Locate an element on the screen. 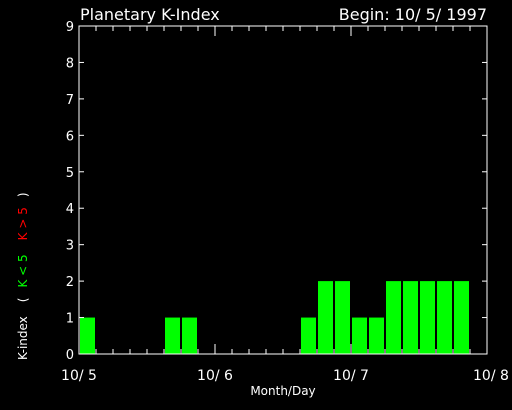 Image resolution: width=512 pixels, height=410 pixels. chart-begin-date: Begin: 10/ 5/ 1997 is located at coordinates (413, 14).